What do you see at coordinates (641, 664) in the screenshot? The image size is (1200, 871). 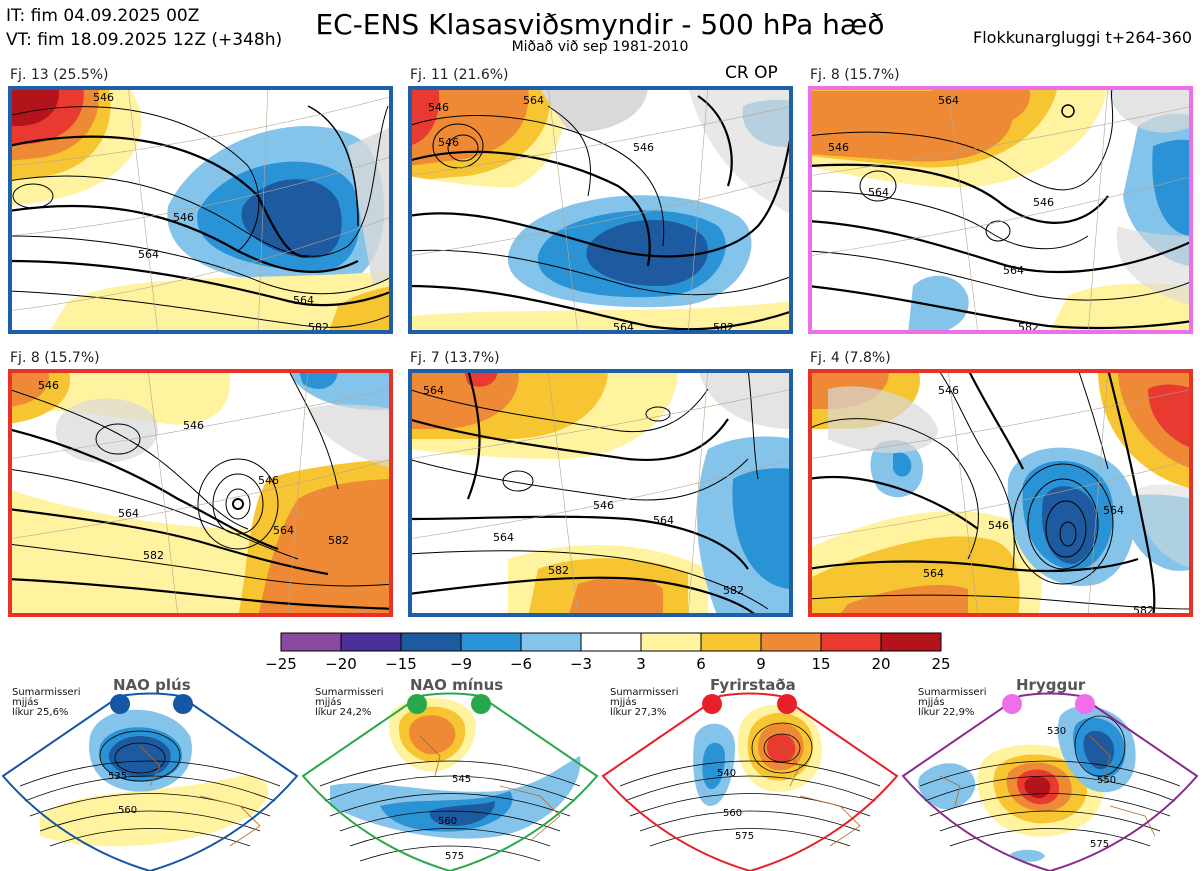 I see `colorbar-tick-label: 3` at bounding box center [641, 664].